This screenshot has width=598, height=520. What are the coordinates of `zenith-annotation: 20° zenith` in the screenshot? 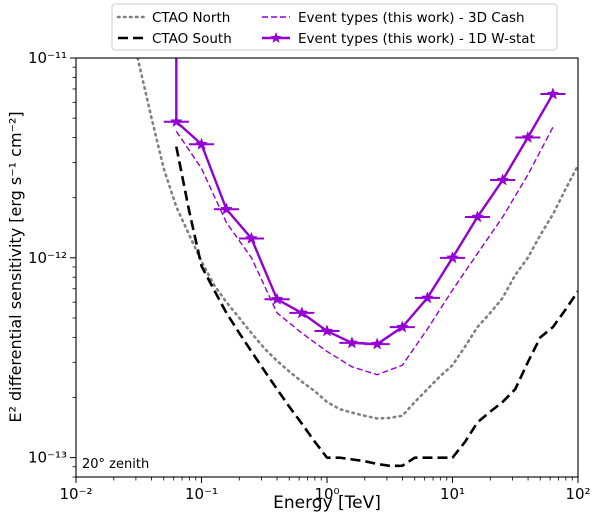 It's located at (115, 464).